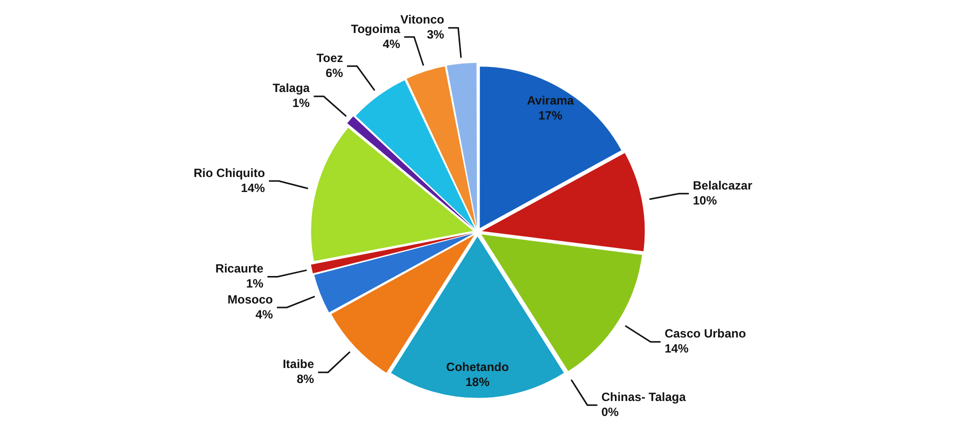  I want to click on data-label: 3%, so click(435, 35).